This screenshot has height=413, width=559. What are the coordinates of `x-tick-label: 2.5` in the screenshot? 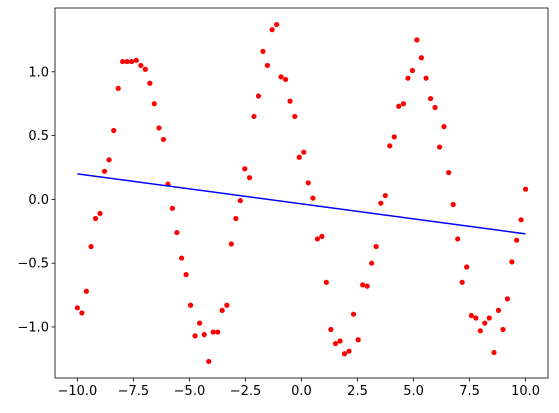 It's located at (357, 391).